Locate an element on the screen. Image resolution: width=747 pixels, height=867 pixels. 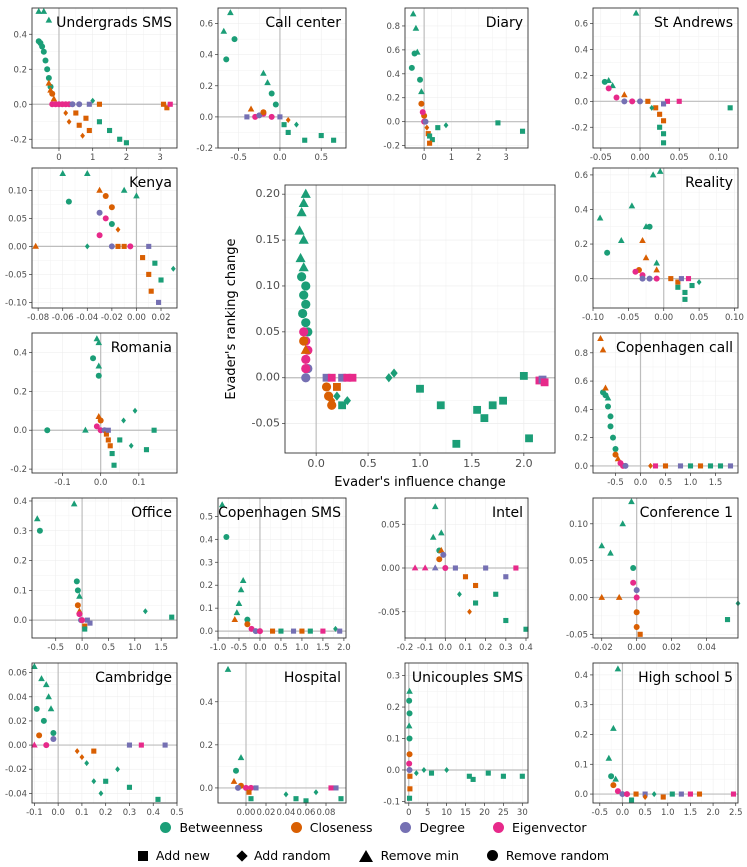
x-tick-label: 0.00 is located at coordinates (246, 813).